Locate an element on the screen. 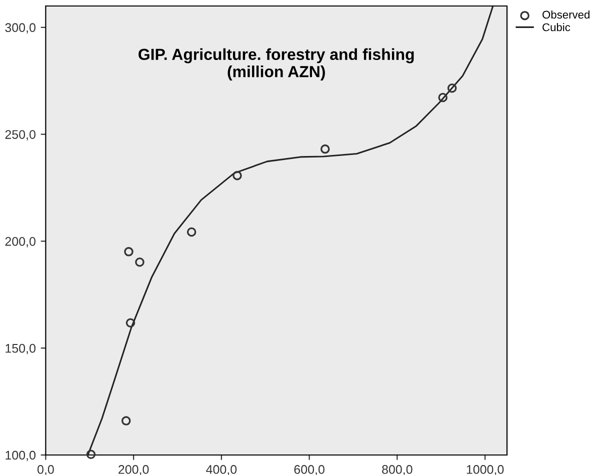  legend-label: Observed is located at coordinates (566, 14).